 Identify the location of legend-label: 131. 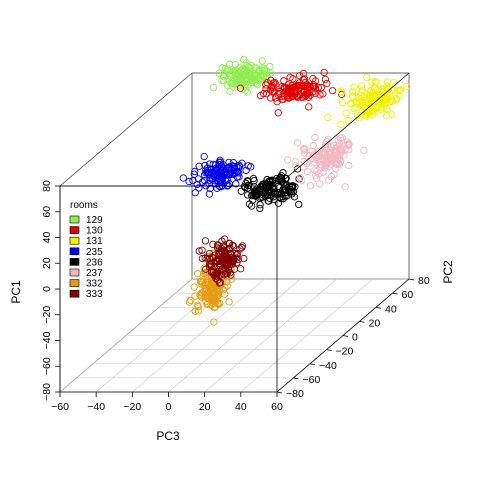
(94, 241).